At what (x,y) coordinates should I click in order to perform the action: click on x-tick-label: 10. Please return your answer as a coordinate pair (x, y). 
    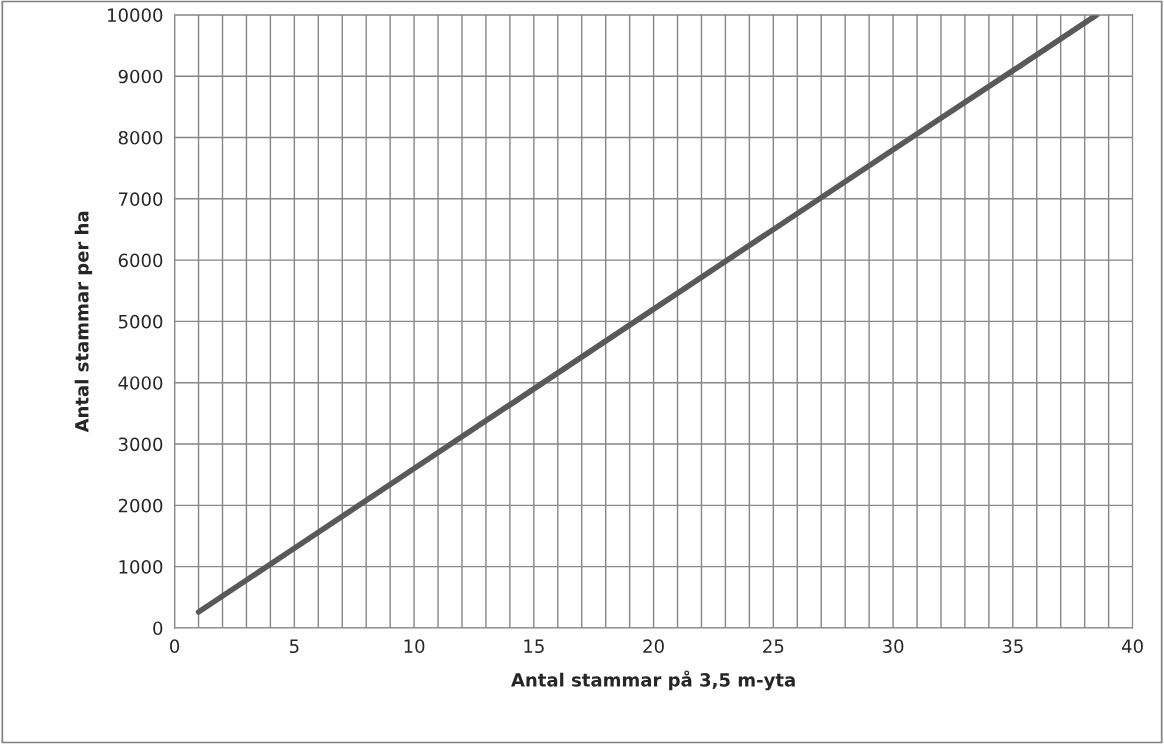
    Looking at the image, I should click on (414, 646).